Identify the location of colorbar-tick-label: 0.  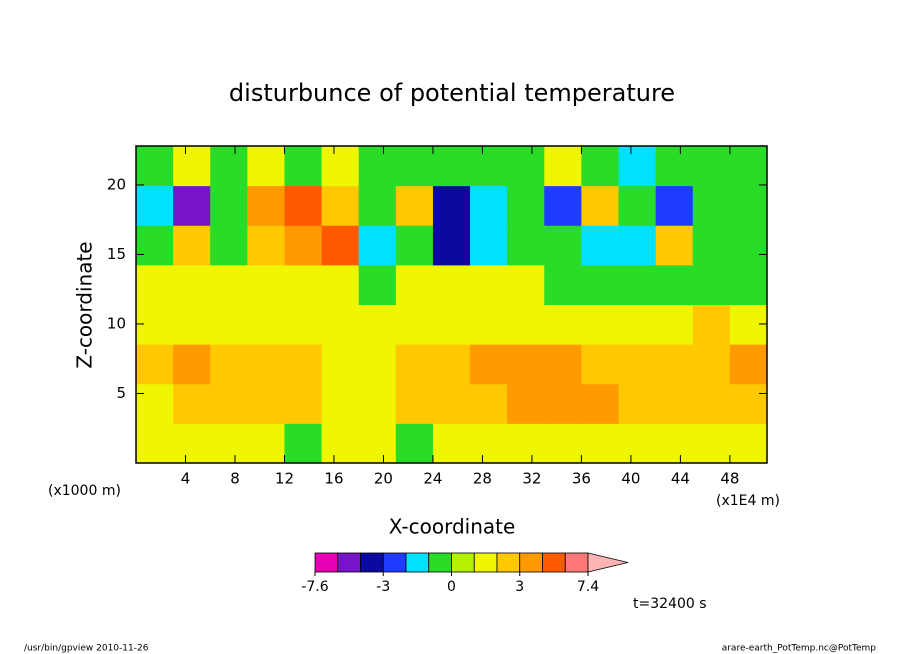
(451, 587).